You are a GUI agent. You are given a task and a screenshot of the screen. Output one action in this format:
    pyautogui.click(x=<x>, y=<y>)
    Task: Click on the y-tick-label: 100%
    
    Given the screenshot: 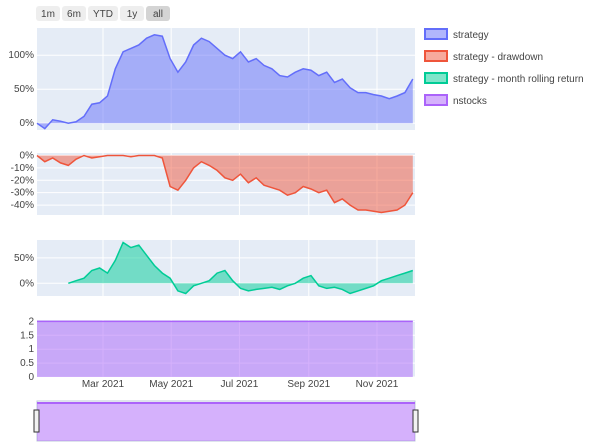 What is the action you would take?
    pyautogui.click(x=21, y=55)
    